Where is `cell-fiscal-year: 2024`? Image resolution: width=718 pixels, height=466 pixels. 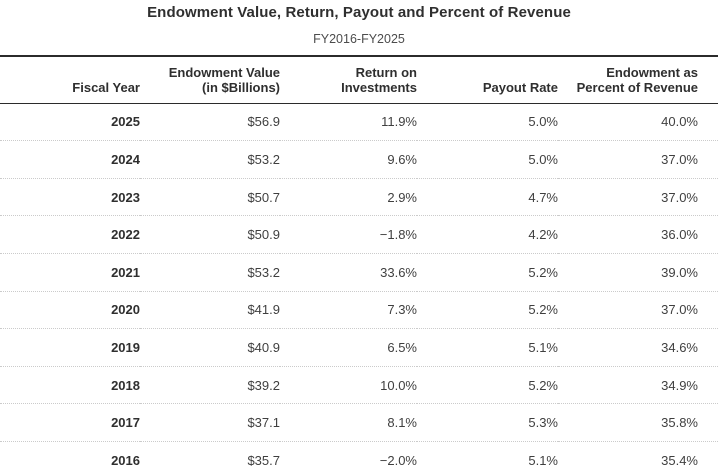
cell-fiscal-year: 2024 is located at coordinates (70, 159).